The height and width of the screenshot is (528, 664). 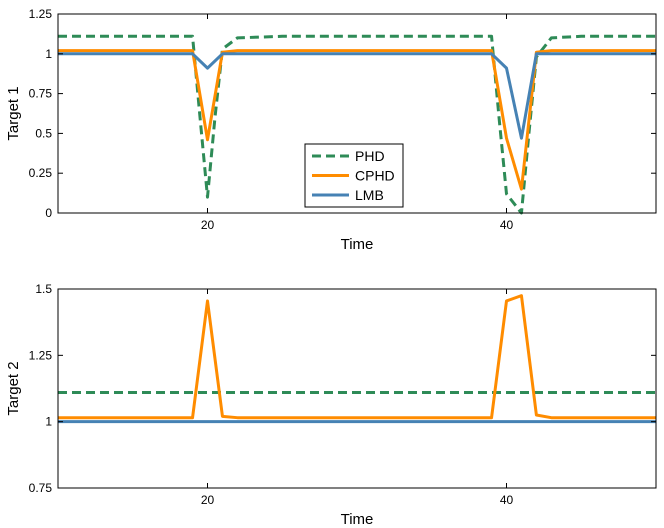 What do you see at coordinates (375, 176) in the screenshot?
I see `legend-label-cphd: CPHD` at bounding box center [375, 176].